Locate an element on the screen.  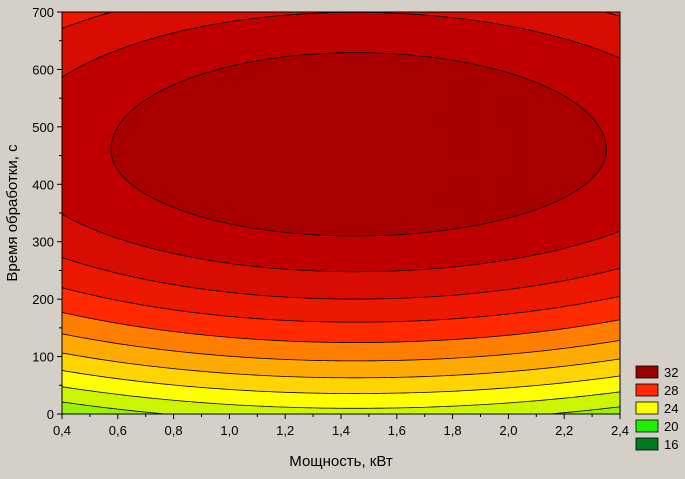
legend-label: 32 is located at coordinates (671, 372).